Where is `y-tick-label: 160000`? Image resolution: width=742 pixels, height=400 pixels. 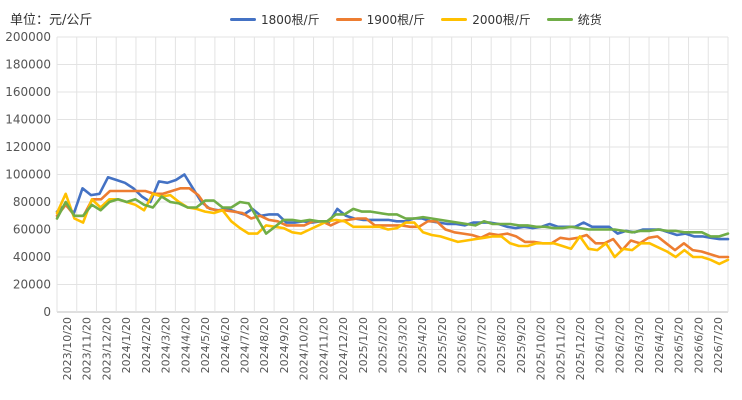 y-tick-label: 160000 is located at coordinates (28, 92).